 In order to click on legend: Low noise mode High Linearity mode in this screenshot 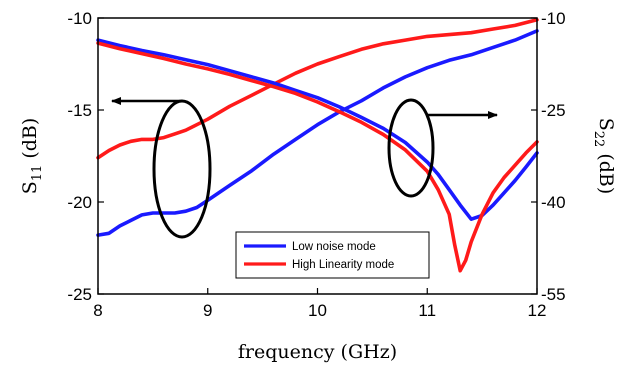, I will do `click(332, 255)`.